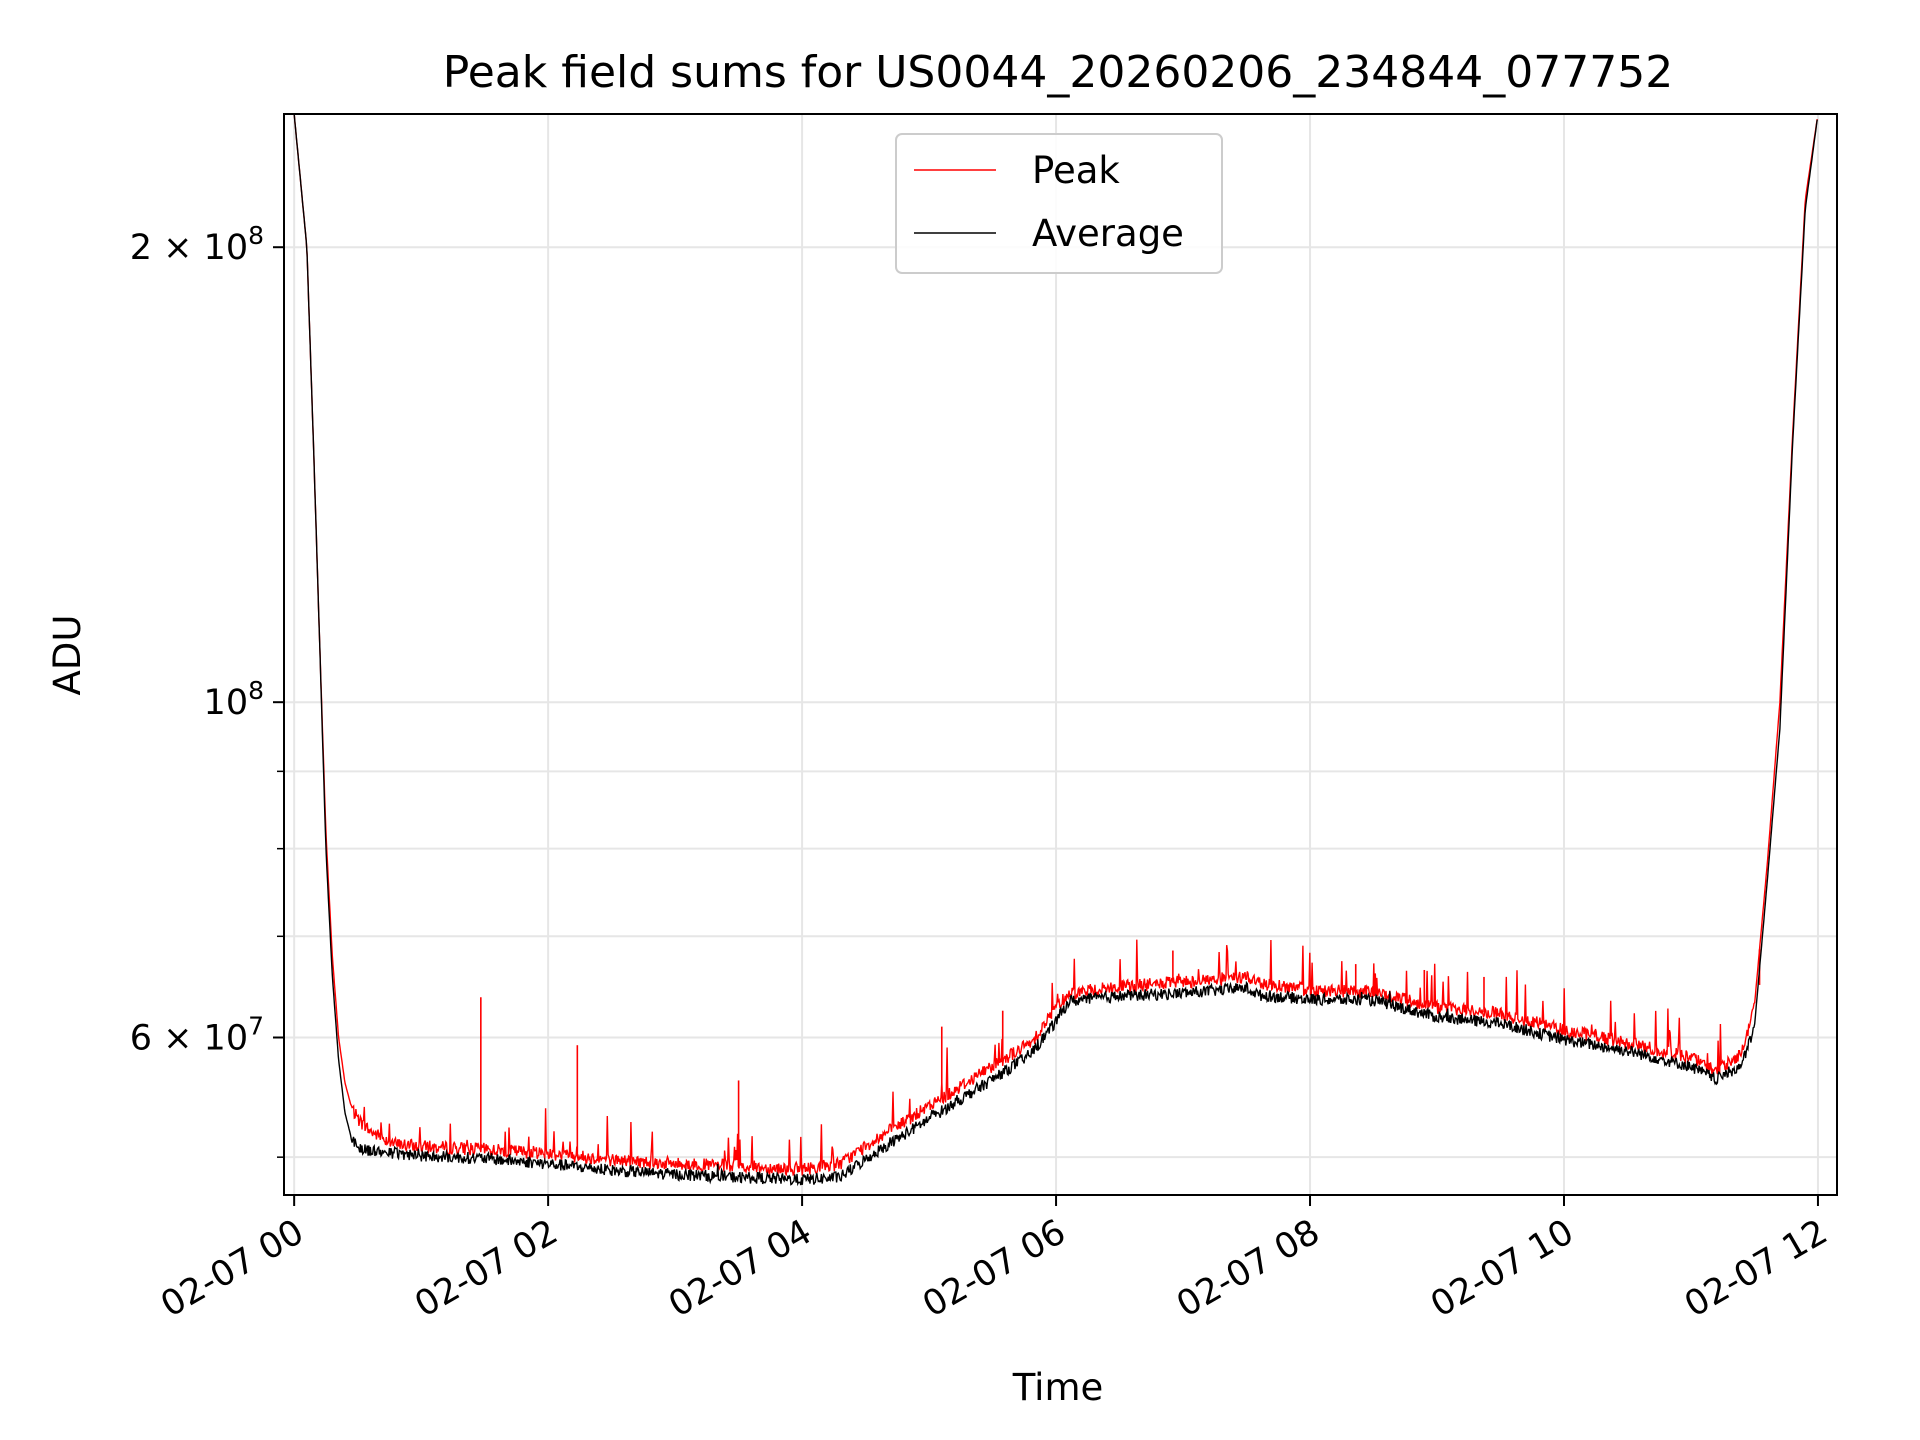 This screenshot has width=1920, height=1440. What do you see at coordinates (67, 655) in the screenshot?
I see `y-axis-label: ADU` at bounding box center [67, 655].